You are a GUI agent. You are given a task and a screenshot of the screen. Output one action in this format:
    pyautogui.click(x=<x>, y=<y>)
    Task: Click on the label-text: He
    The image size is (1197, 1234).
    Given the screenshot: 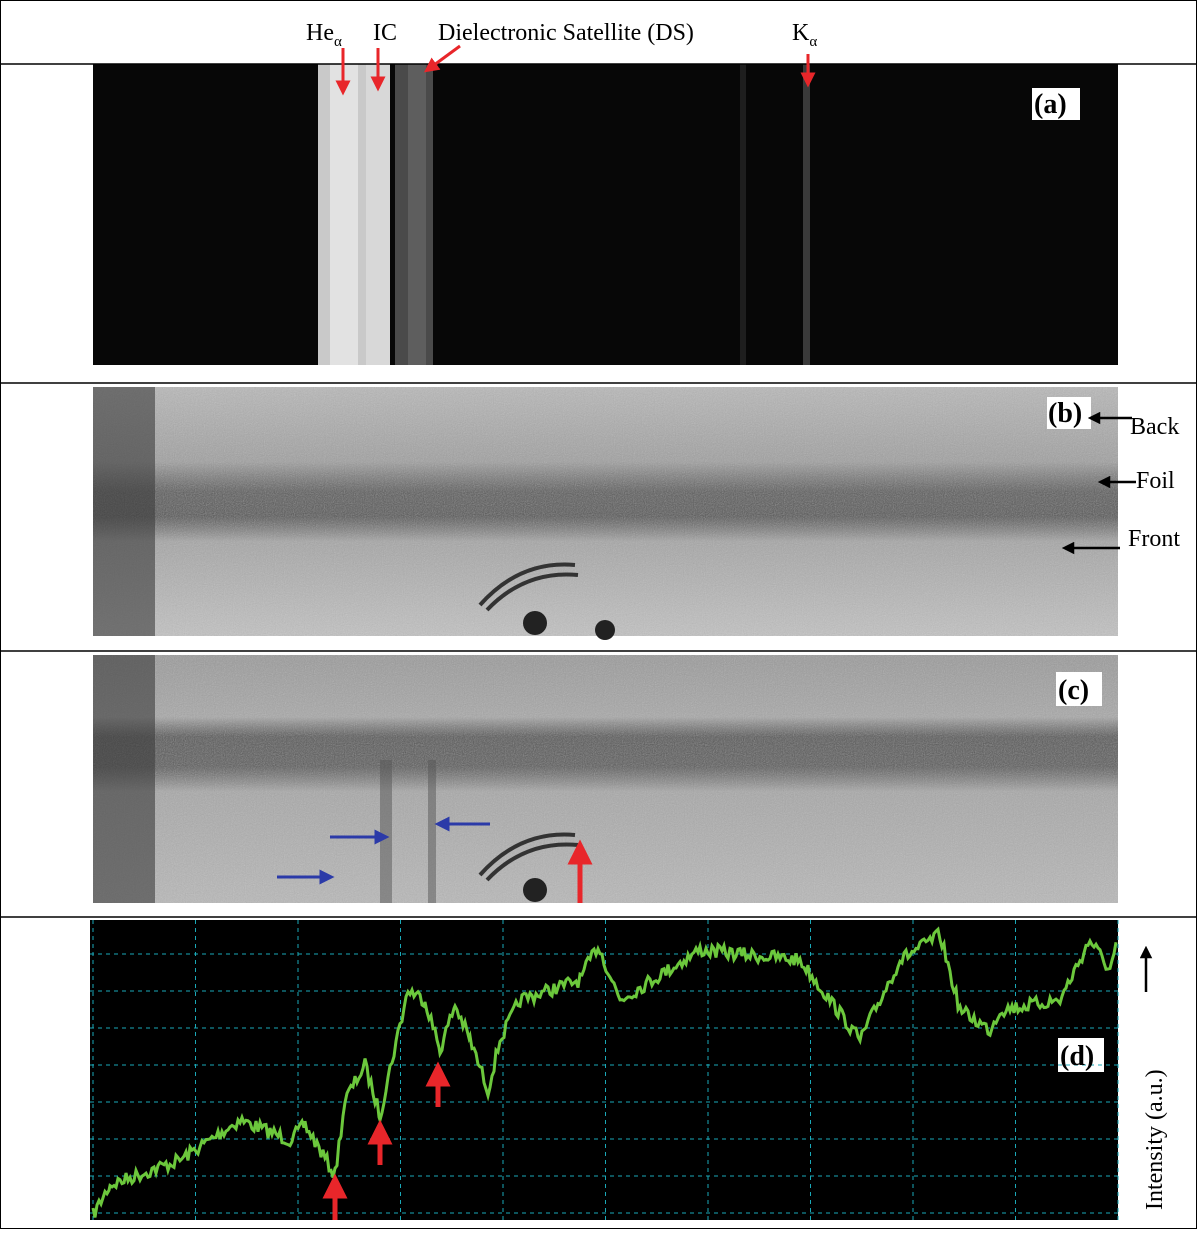 What is the action you would take?
    pyautogui.click(x=320, y=33)
    